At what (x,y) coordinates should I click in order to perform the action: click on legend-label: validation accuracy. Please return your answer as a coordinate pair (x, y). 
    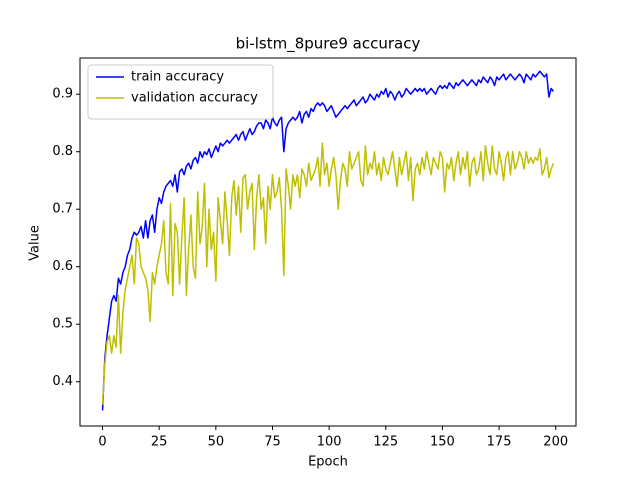
    Looking at the image, I should click on (194, 98).